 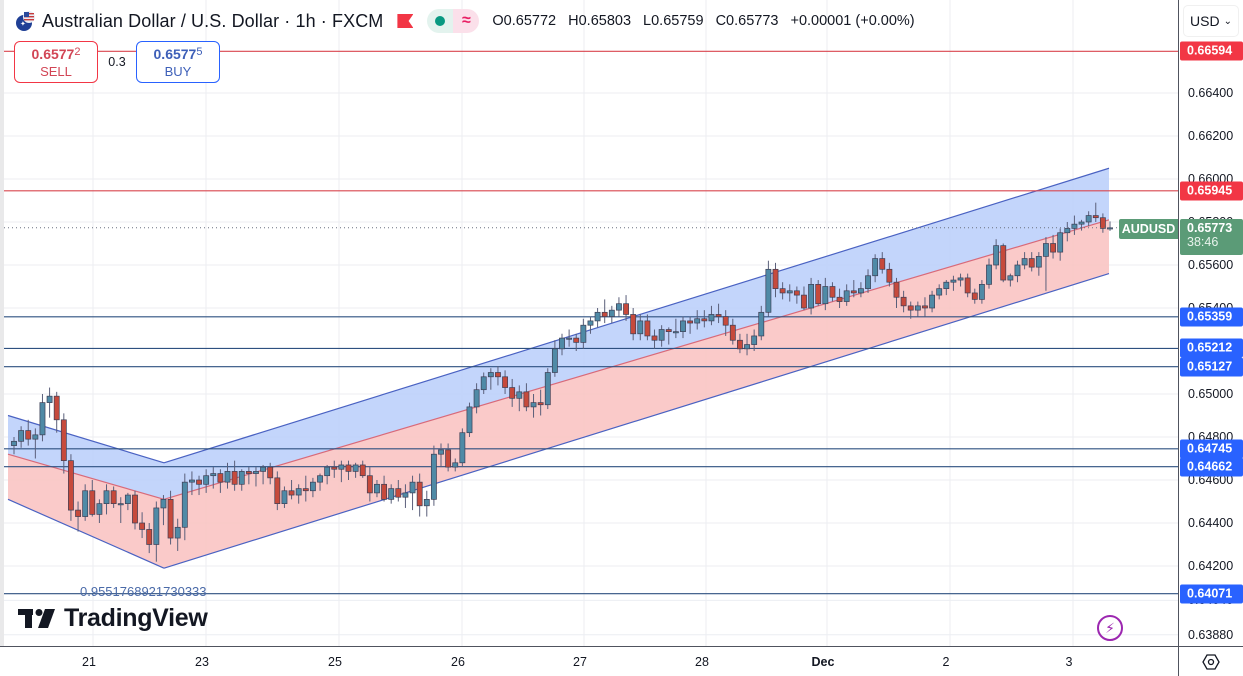 I want to click on time-tick-label: 2, so click(x=946, y=662).